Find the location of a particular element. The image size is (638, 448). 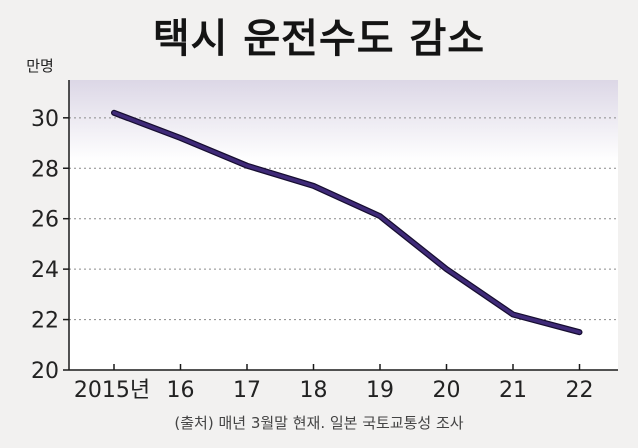

y-tick-label: 22 is located at coordinates (45, 321).